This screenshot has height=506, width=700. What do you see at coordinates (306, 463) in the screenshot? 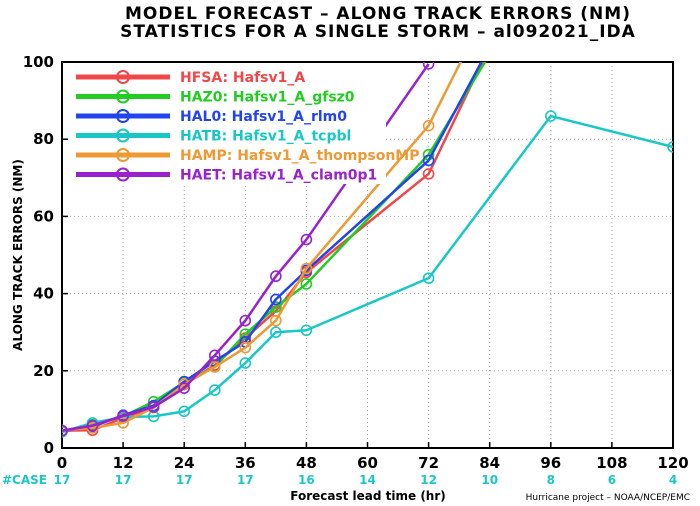
I see `x-tick-label: 48` at bounding box center [306, 463].